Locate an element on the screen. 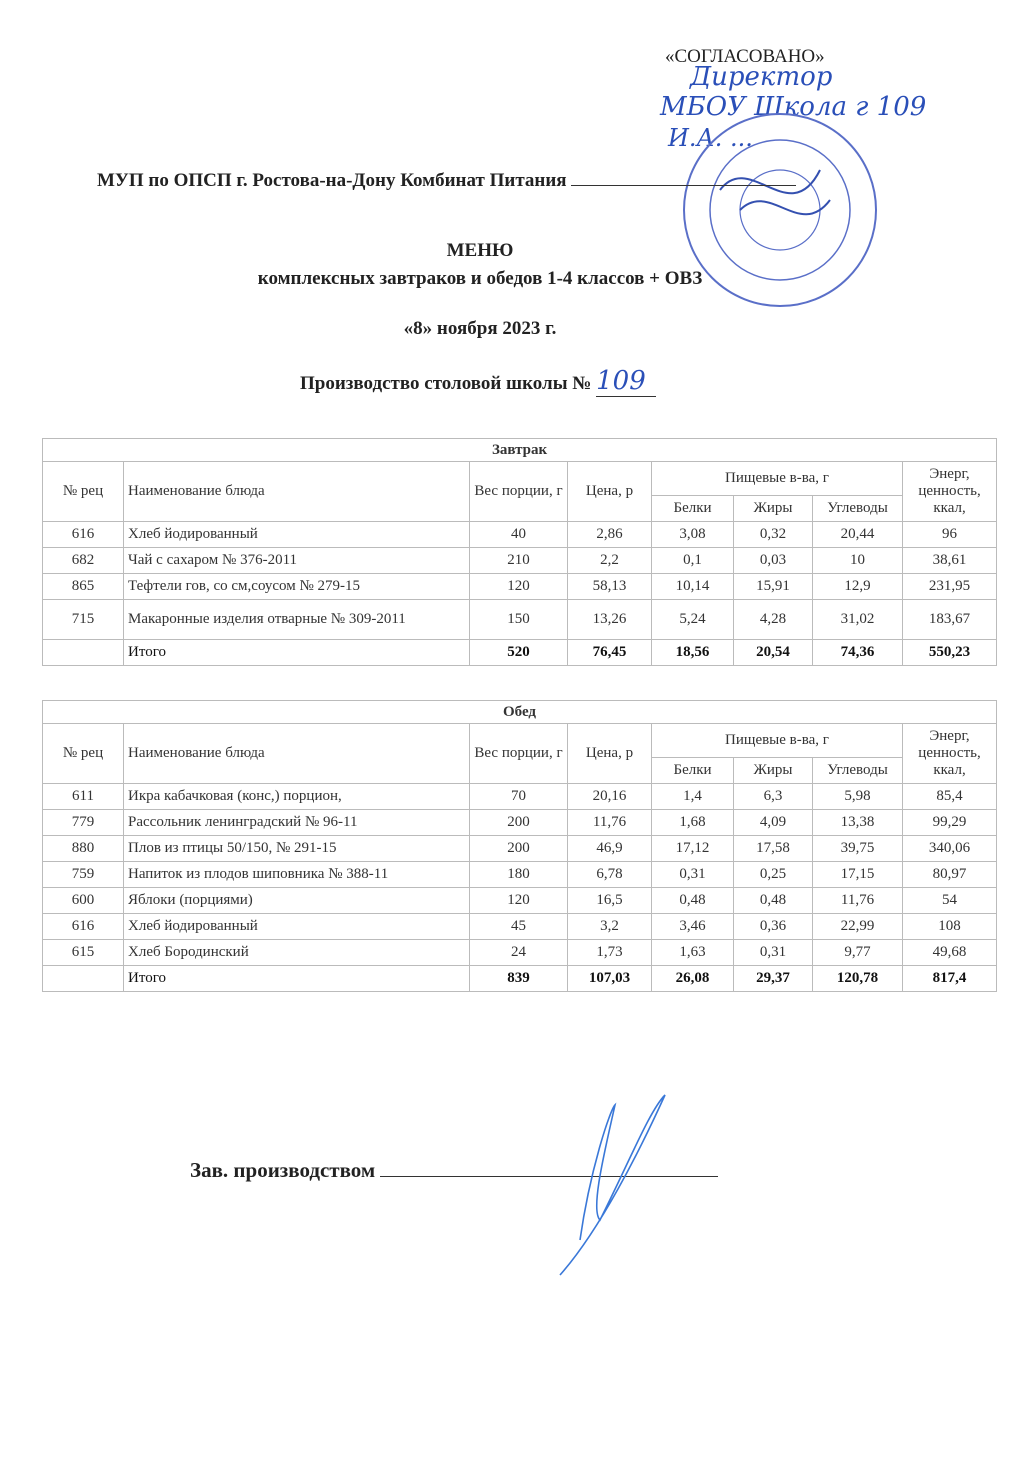 The height and width of the screenshot is (1461, 1024). col-price: Цена, р is located at coordinates (609, 753).